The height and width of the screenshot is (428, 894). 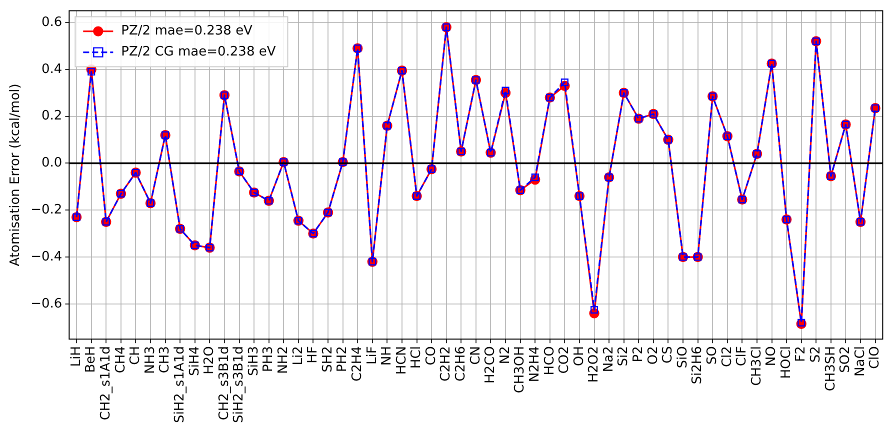 I want to click on x-tick-label: HF, so click(x=313, y=355).